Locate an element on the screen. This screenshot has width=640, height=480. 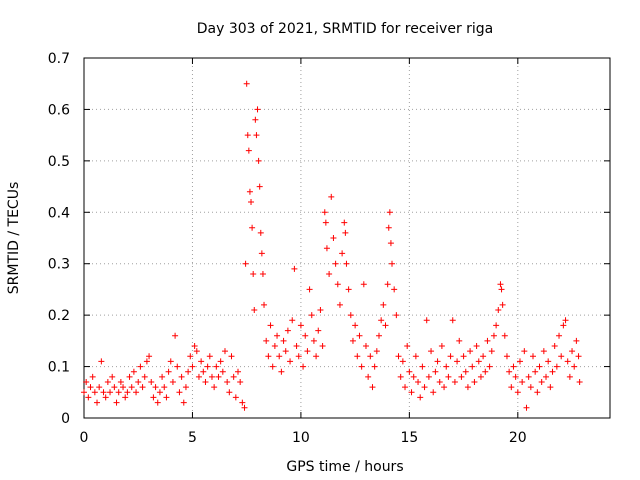
y-tick-label: 0.4 is located at coordinates (59, 213).